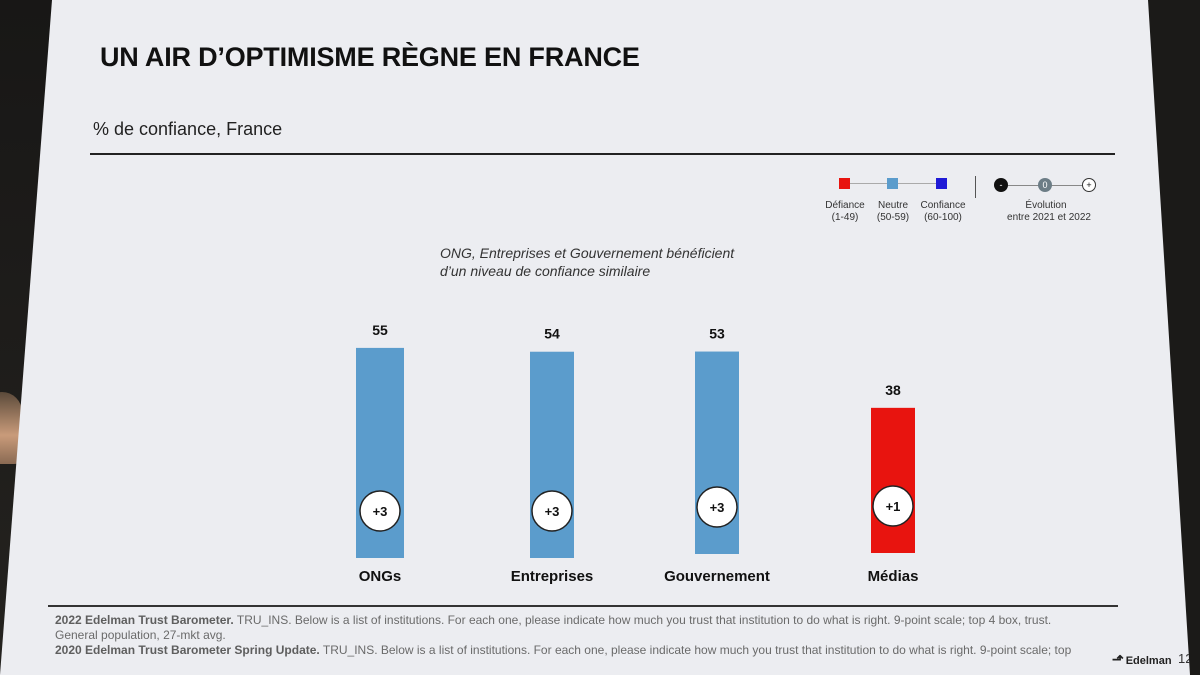  I want to click on legend-neutre-range: (50-59), so click(893, 217).